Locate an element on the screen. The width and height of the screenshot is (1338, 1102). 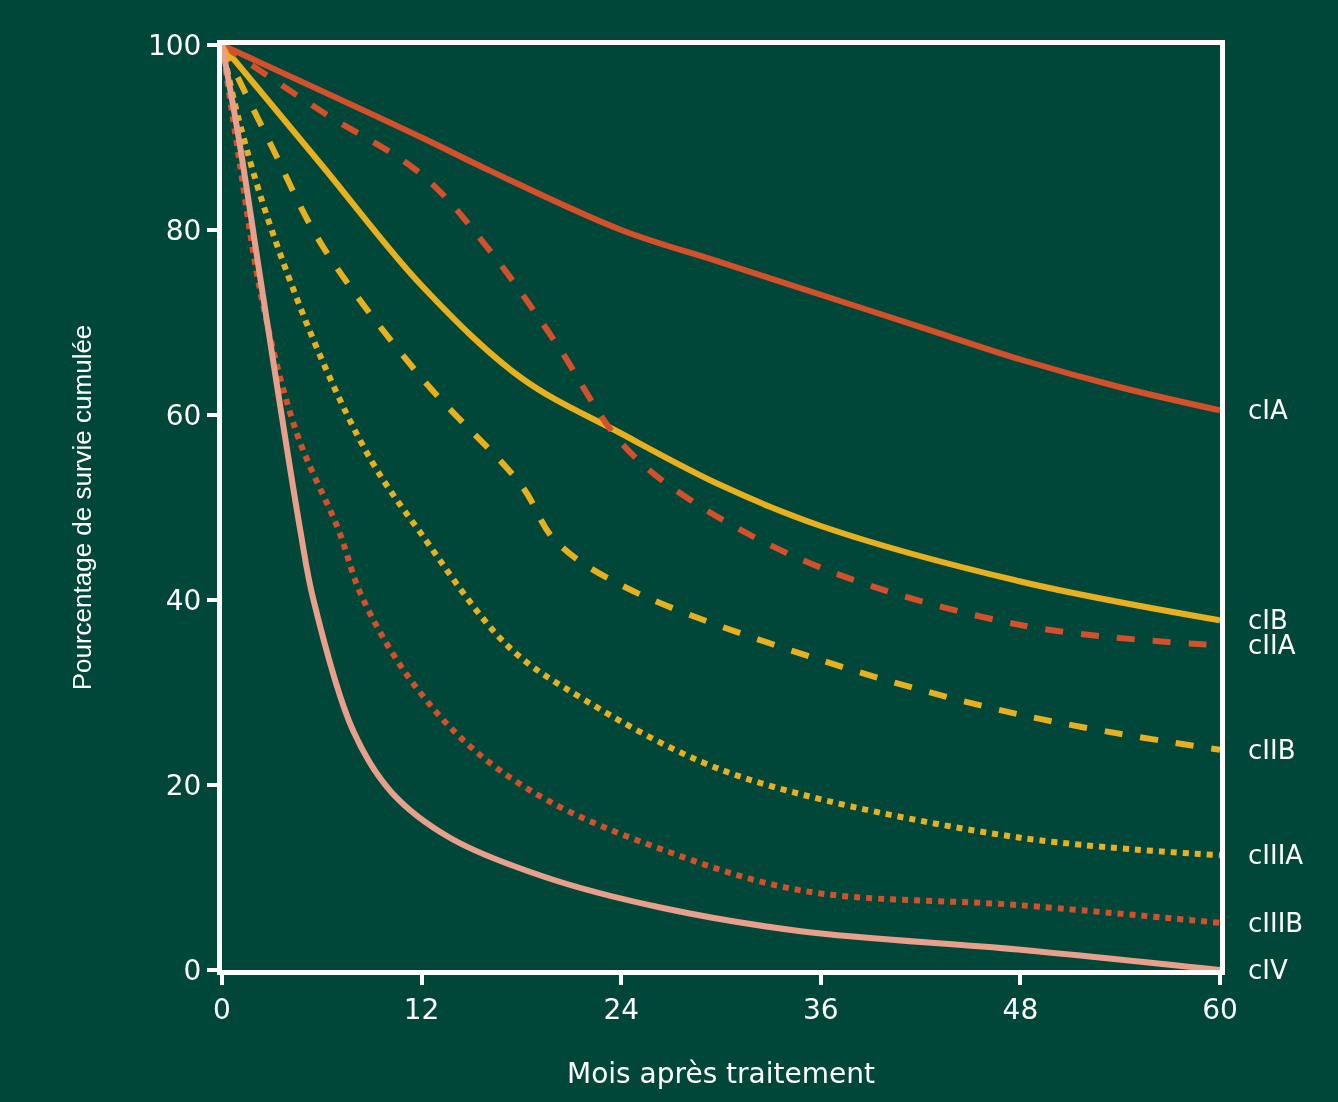
x-tick-label: 12 is located at coordinates (421, 1009).